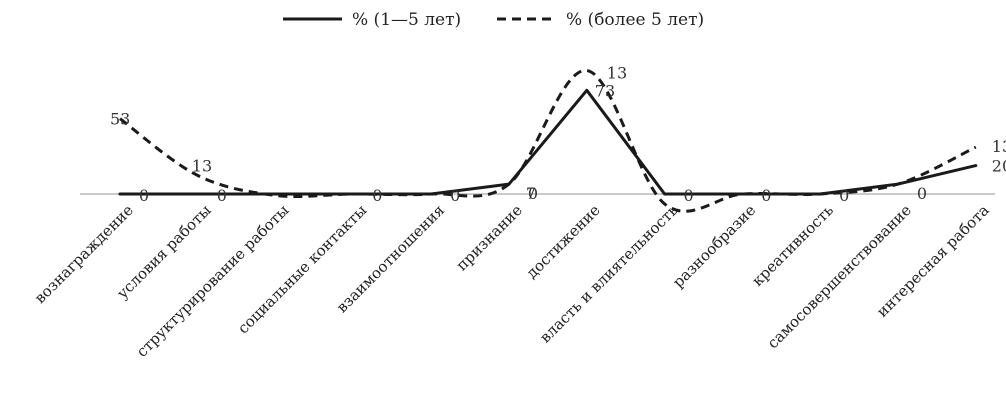  What do you see at coordinates (455, 195) in the screenshot?
I see `data-label-s1-5: 0` at bounding box center [455, 195].